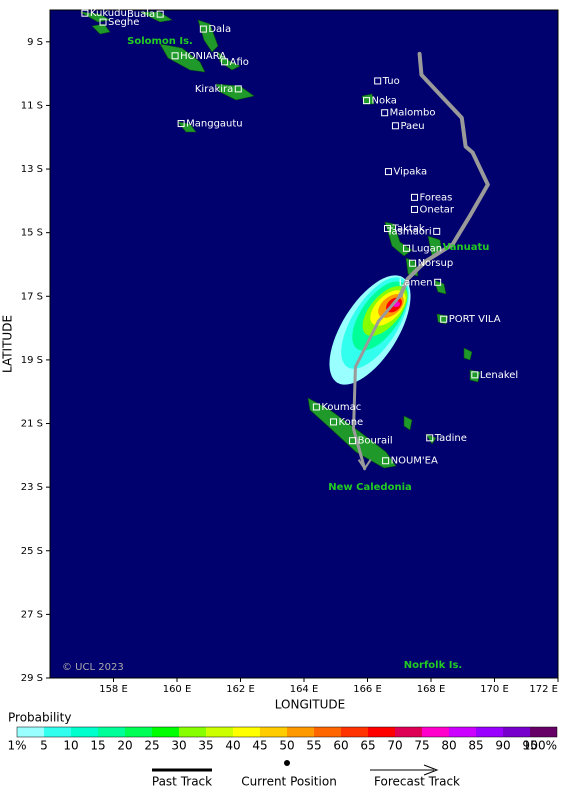  What do you see at coordinates (205, 746) in the screenshot?
I see `colorbar-label: 35` at bounding box center [205, 746].